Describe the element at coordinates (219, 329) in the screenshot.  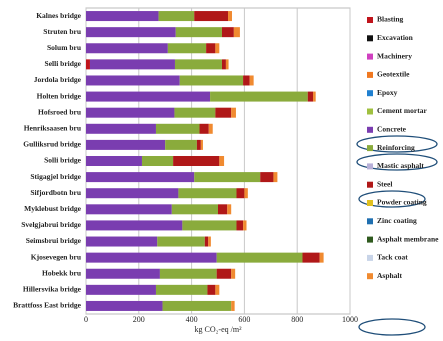
I see `x-axis-label: kg CO₂-eq /m²` at that location.